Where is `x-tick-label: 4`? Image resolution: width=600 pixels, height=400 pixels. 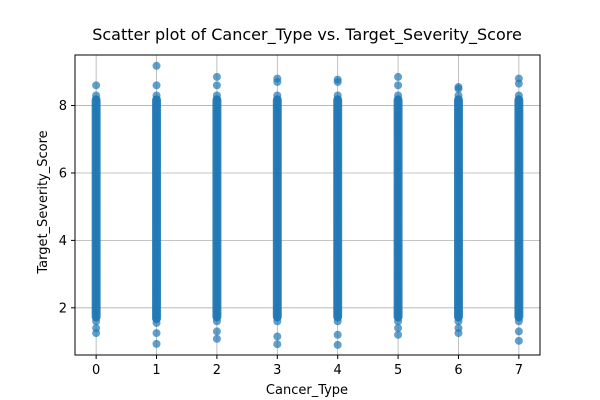
x-tick-label: 4 is located at coordinates (338, 370).